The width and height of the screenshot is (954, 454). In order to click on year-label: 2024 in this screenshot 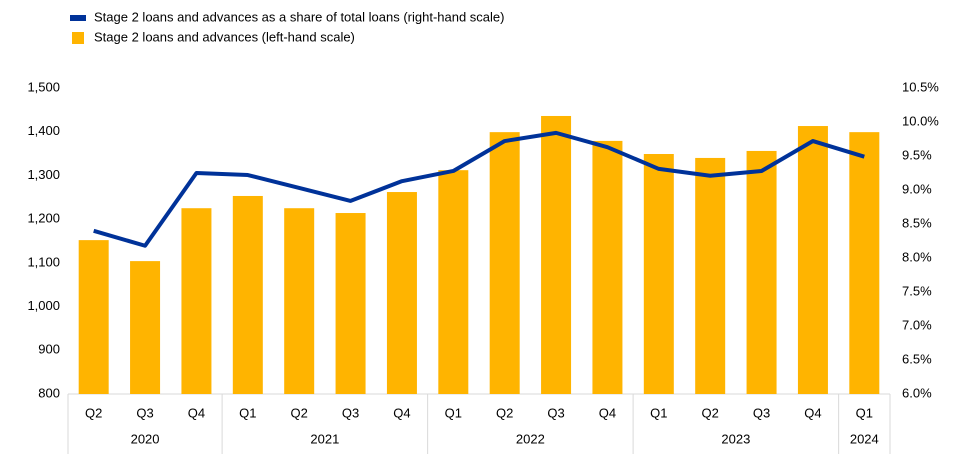, I will do `click(864, 438)`.